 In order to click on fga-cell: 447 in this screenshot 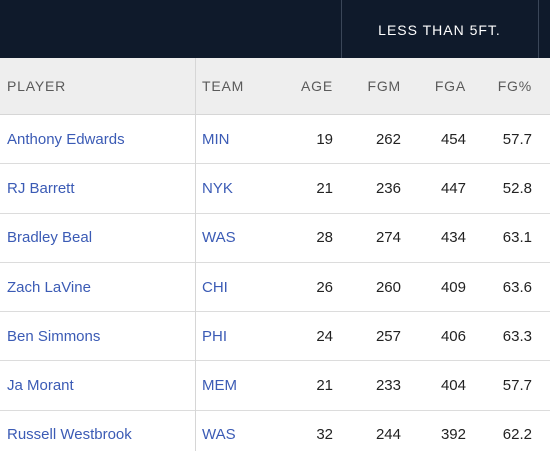, I will do `click(453, 188)`.